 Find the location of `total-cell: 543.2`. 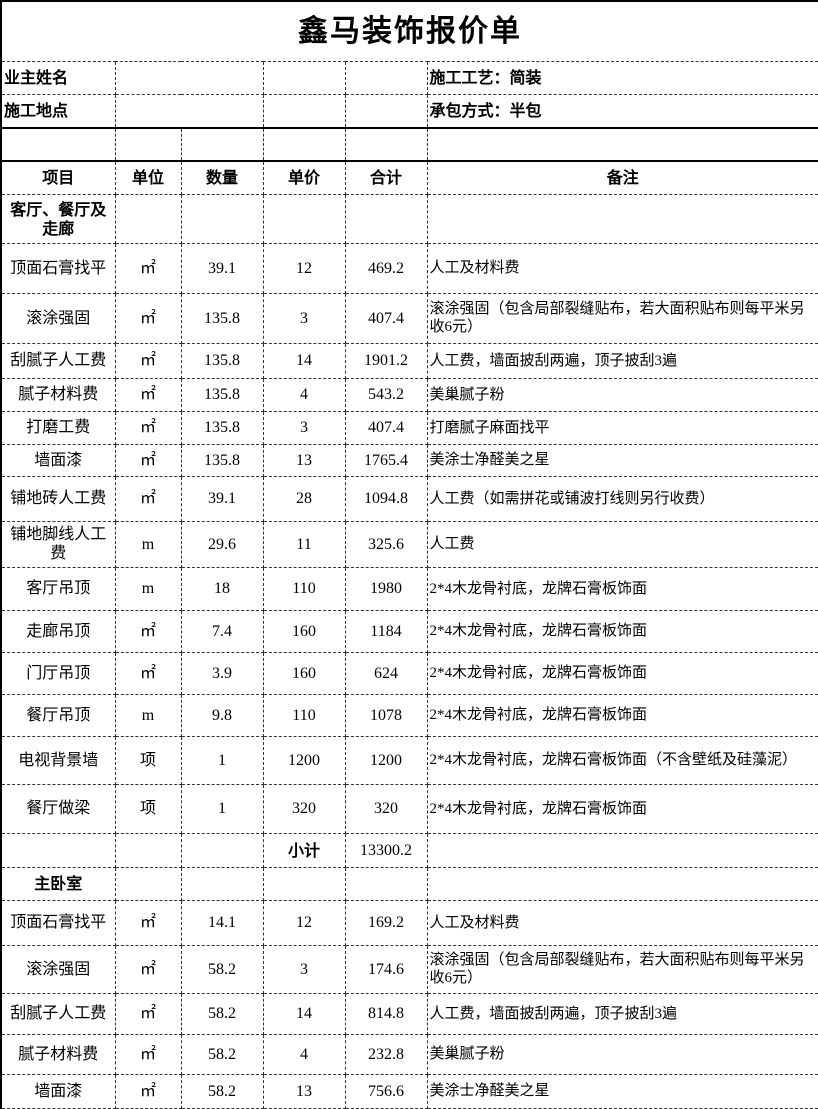

total-cell: 543.2 is located at coordinates (386, 394).